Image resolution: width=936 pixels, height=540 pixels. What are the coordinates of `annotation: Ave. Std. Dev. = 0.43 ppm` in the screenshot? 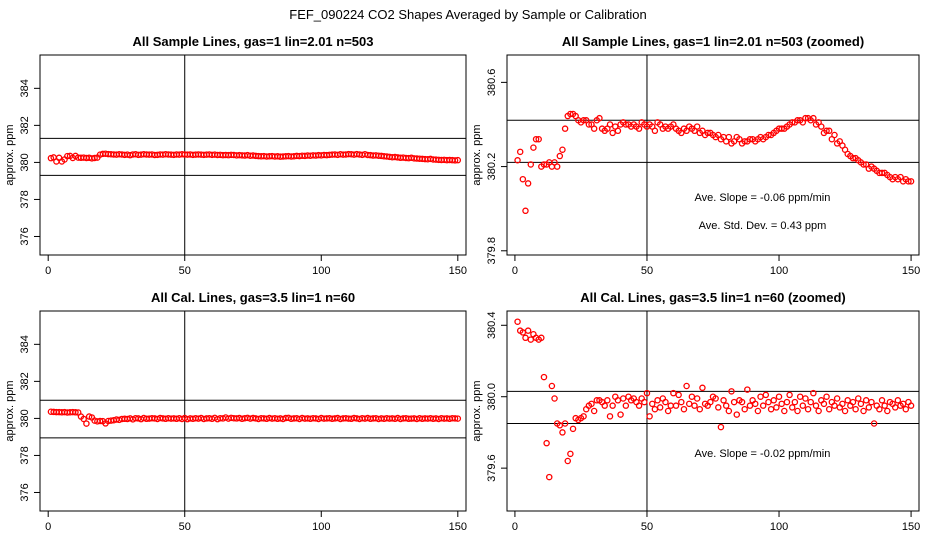 It's located at (763, 226).